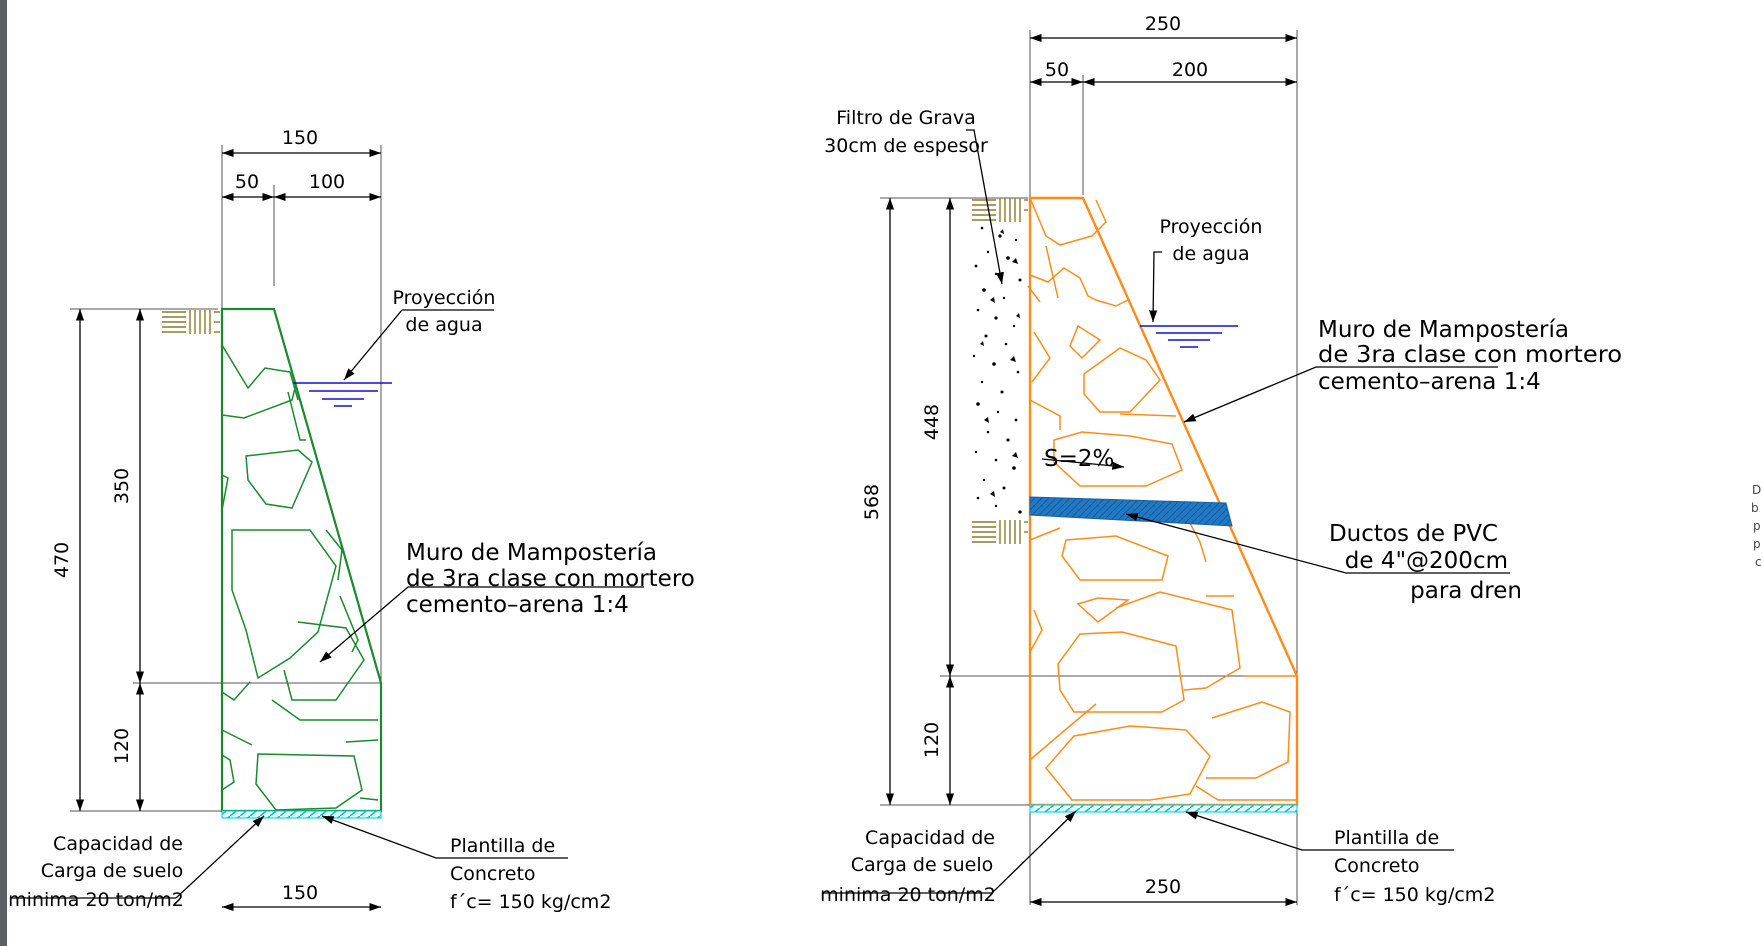 This screenshot has height=946, width=1763. Describe the element at coordinates (62, 560) in the screenshot. I see `left-dim-height-total: 470` at that location.